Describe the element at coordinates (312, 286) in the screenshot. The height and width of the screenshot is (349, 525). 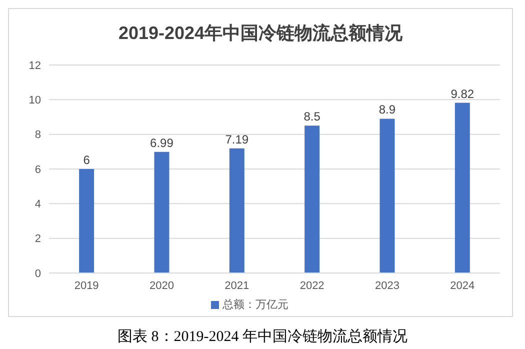
I see `x-tick-label: 2022` at that location.